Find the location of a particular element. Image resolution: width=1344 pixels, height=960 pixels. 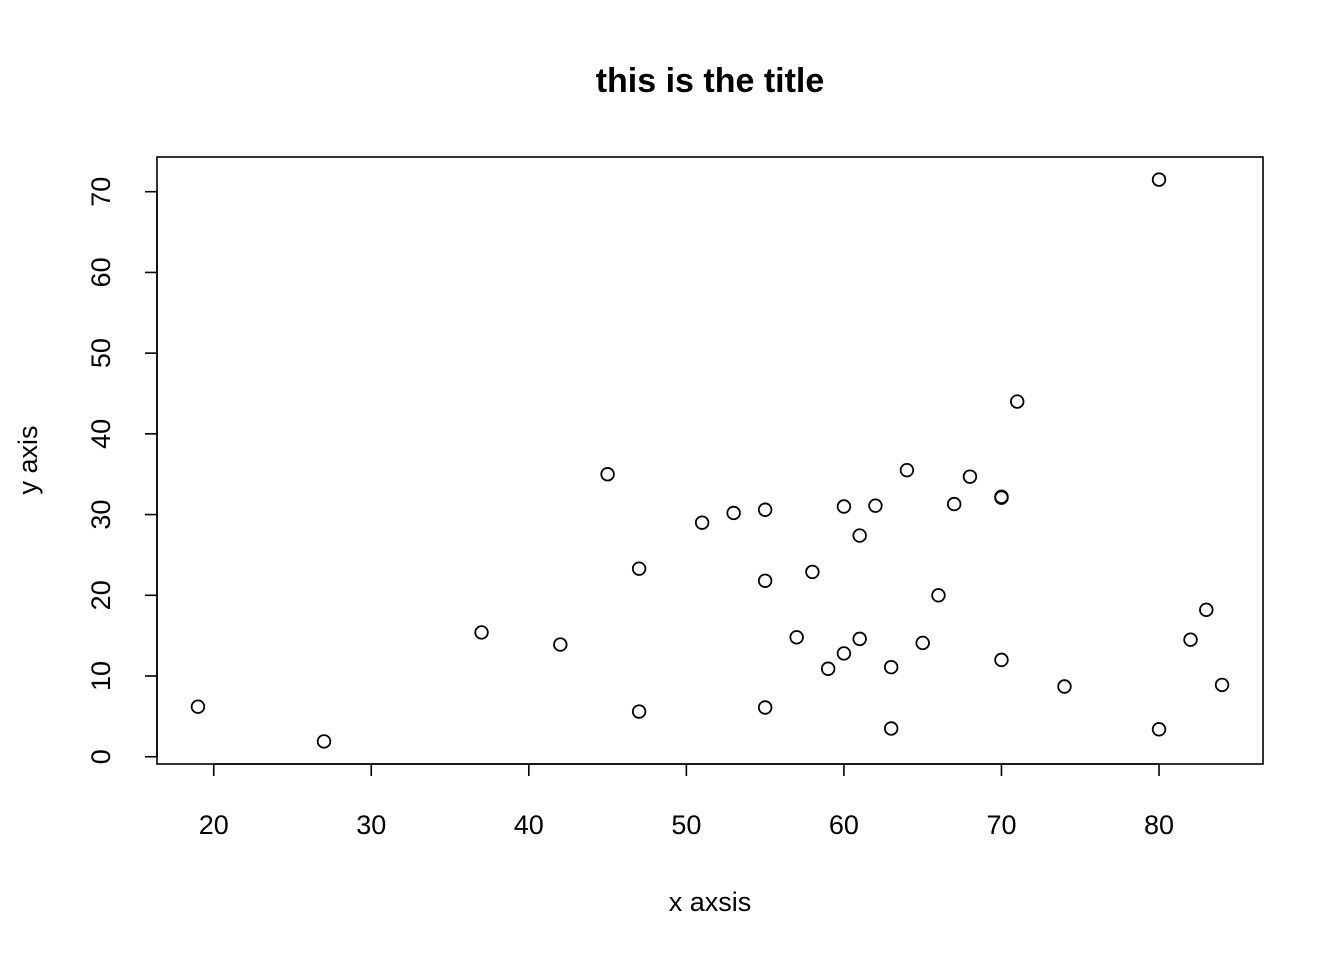

y-tick-label: 50 is located at coordinates (101, 353).